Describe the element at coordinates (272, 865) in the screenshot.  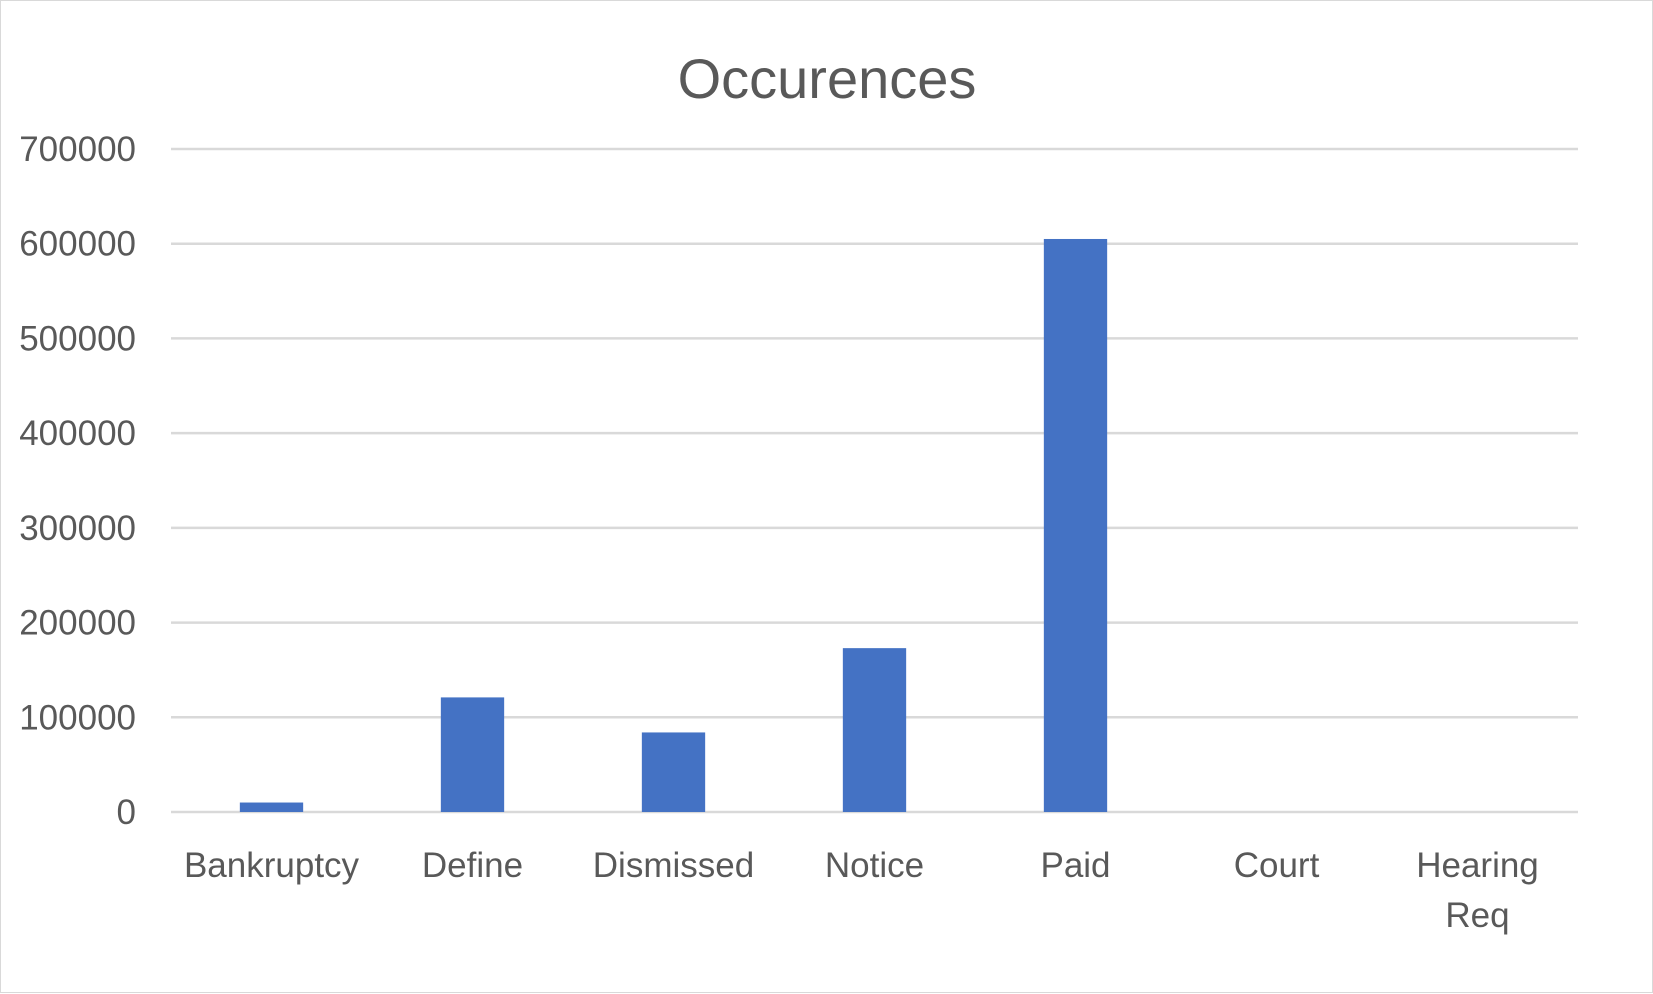
I see `x-category-label: Bankruptcy` at that location.